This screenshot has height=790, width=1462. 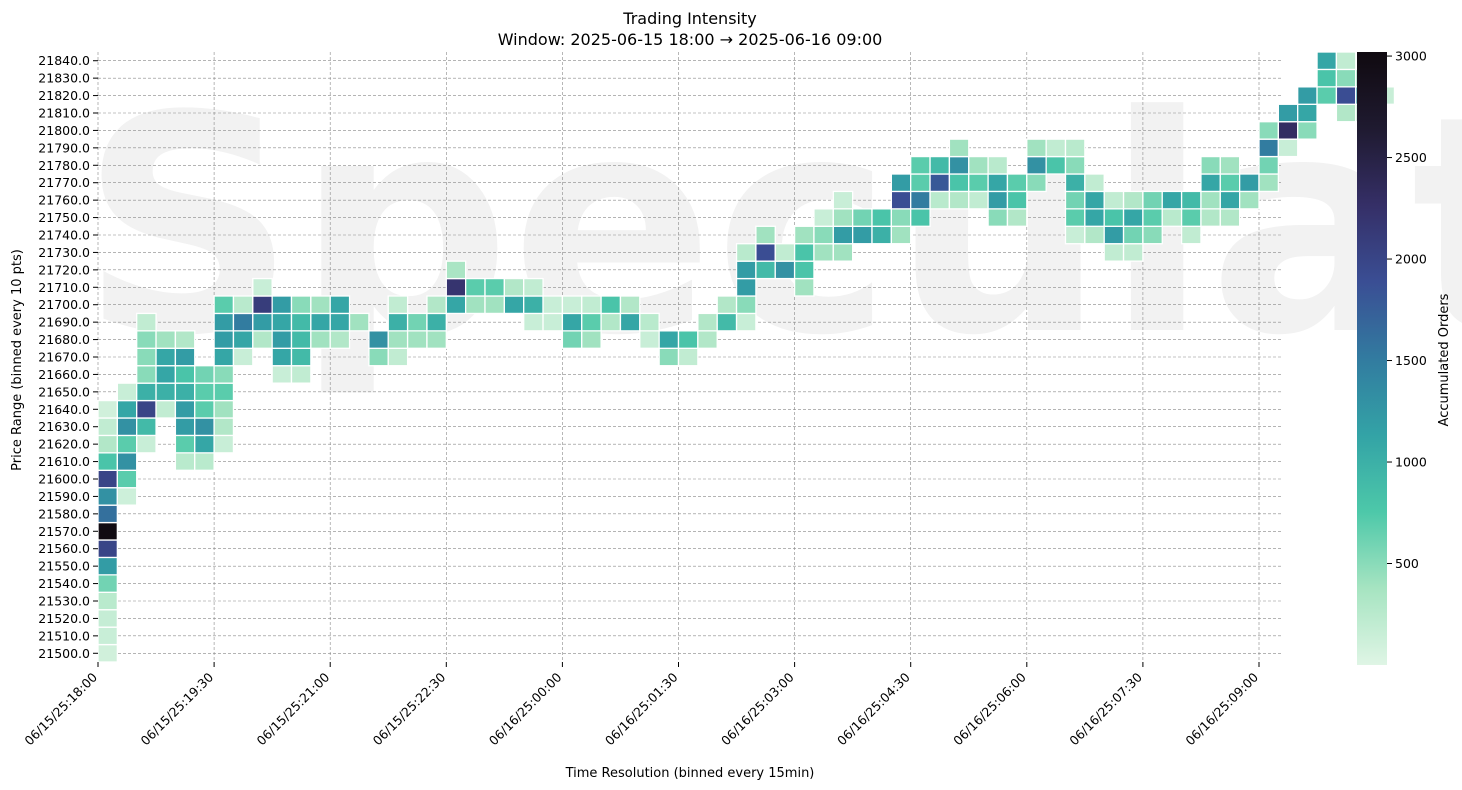 What do you see at coordinates (64, 130) in the screenshot?
I see `y-tick-label: 21800.0` at bounding box center [64, 130].